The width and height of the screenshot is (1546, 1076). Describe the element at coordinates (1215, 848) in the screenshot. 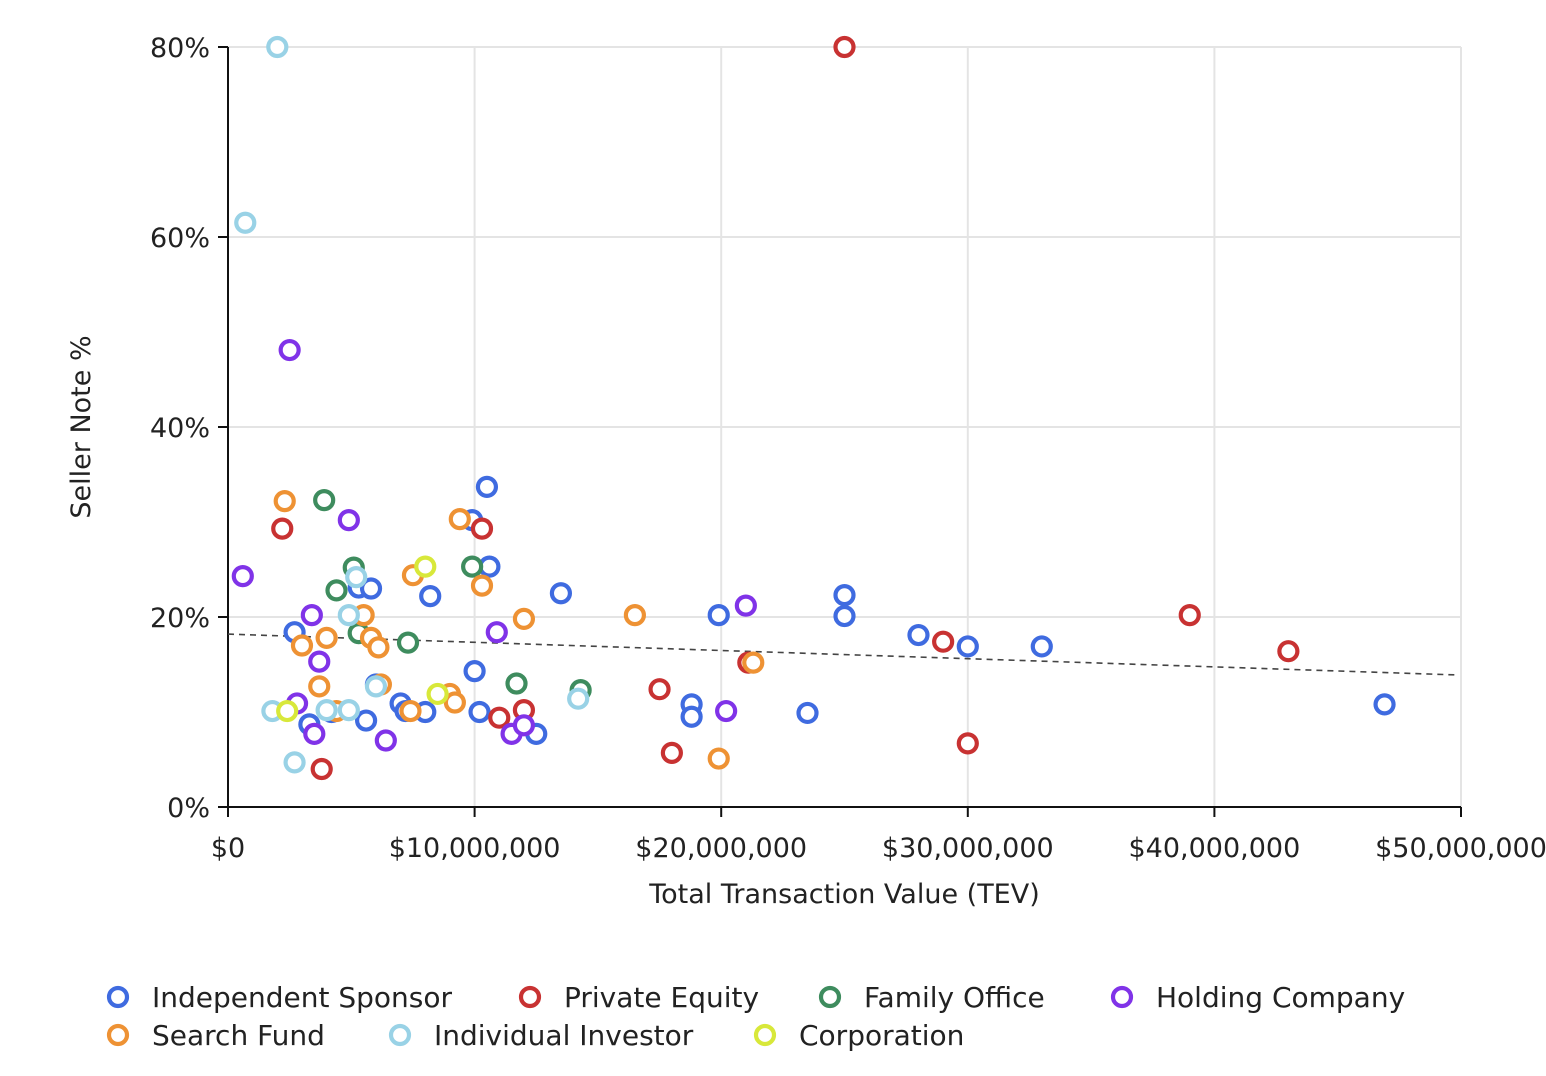

I see `x-tick-label: $40,000,000` at that location.